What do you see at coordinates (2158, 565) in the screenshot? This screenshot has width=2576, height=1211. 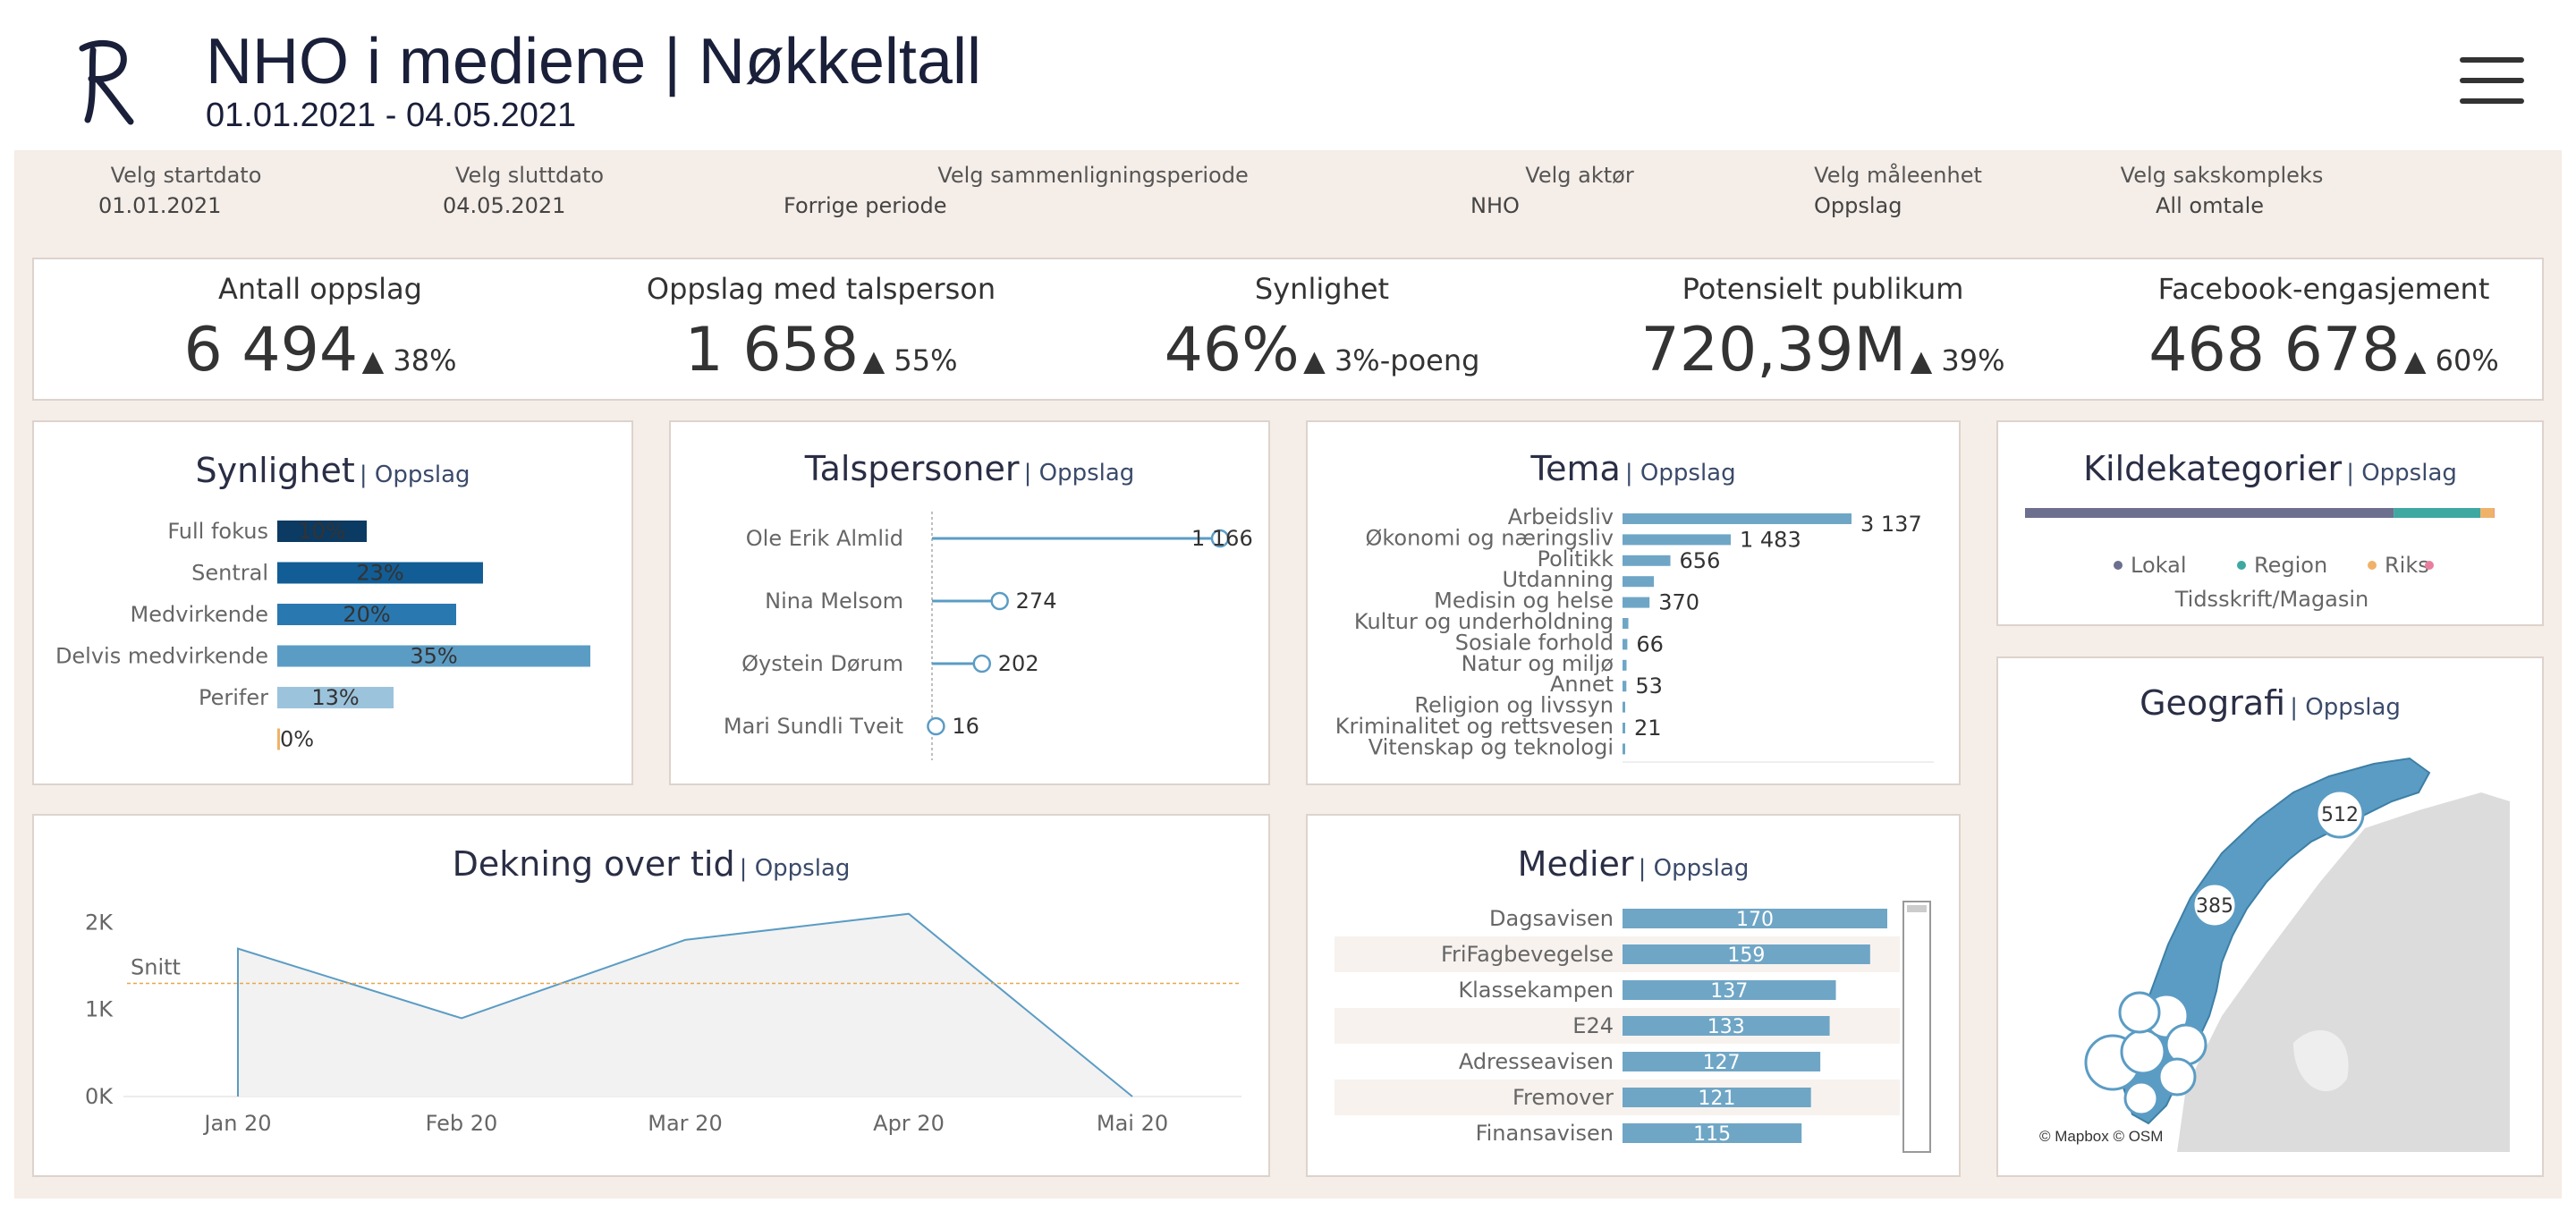 I see `legend-label: Lokal` at bounding box center [2158, 565].